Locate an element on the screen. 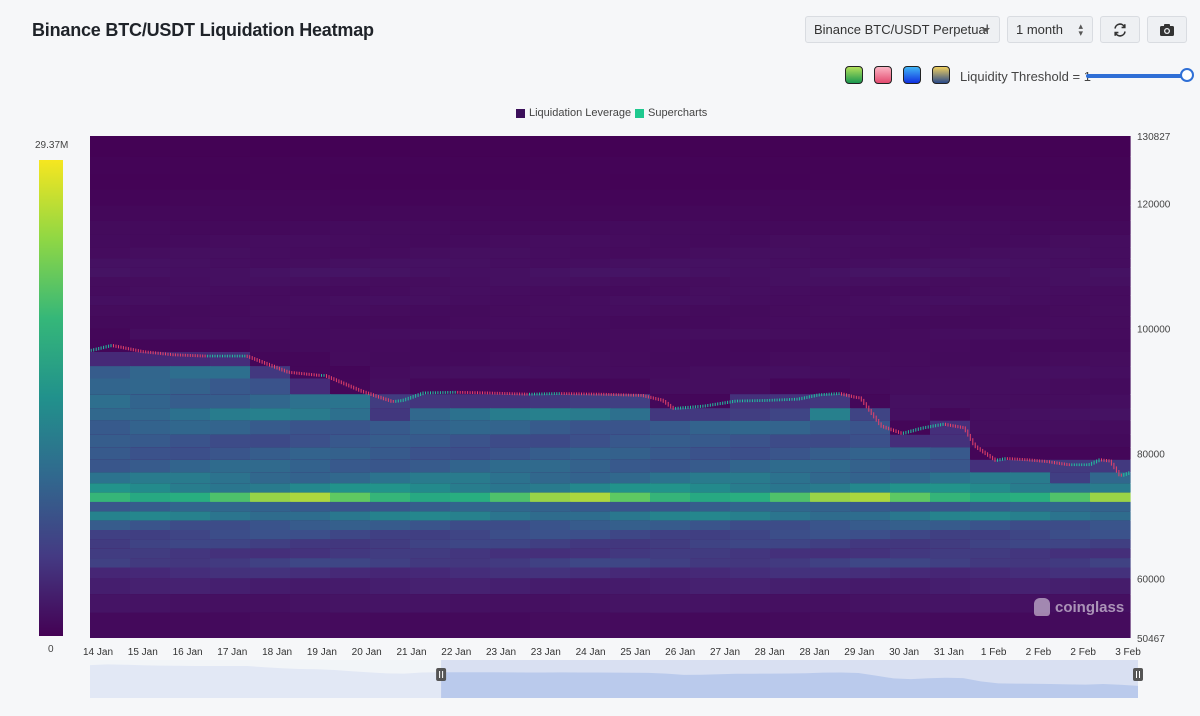 The image size is (1200, 716). time-range-select: 1 month ▴ ▾ is located at coordinates (1050, 29).